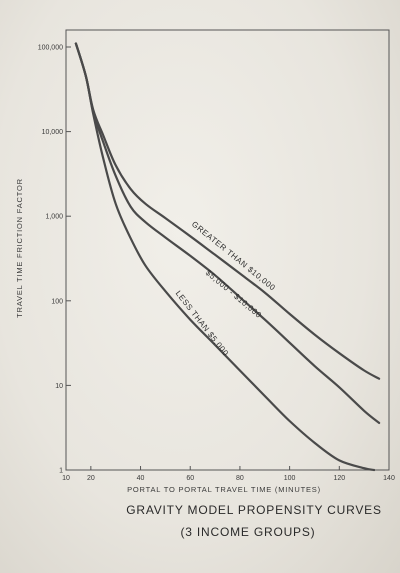 This screenshot has width=400, height=573. Describe the element at coordinates (141, 478) in the screenshot. I see `x-tick-label: 40` at that location.